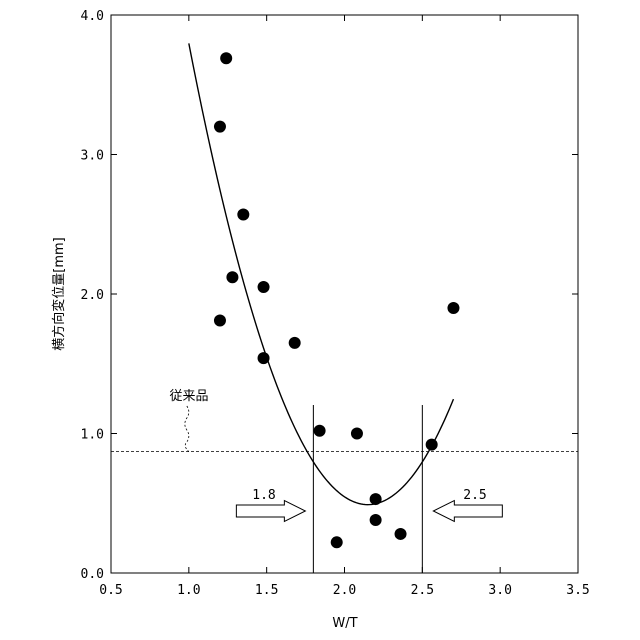 The image size is (640, 640). Describe the element at coordinates (467, 511) in the screenshot. I see `arrow-left` at that location.